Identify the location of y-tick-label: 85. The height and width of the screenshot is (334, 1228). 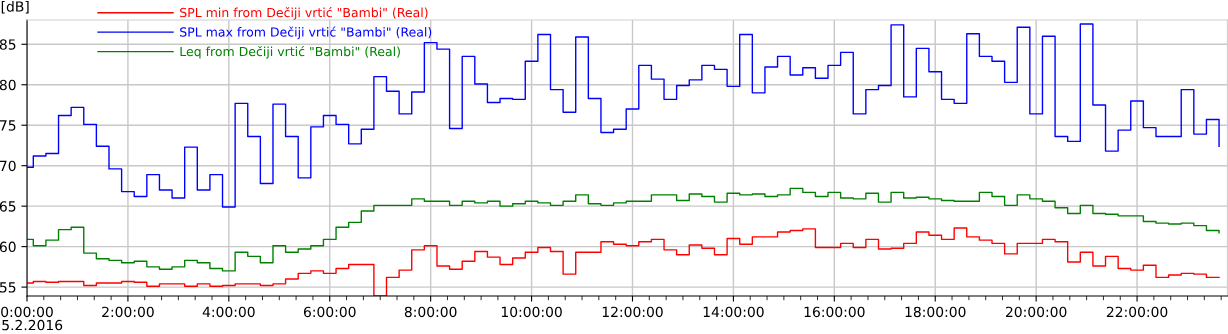
(8, 44).